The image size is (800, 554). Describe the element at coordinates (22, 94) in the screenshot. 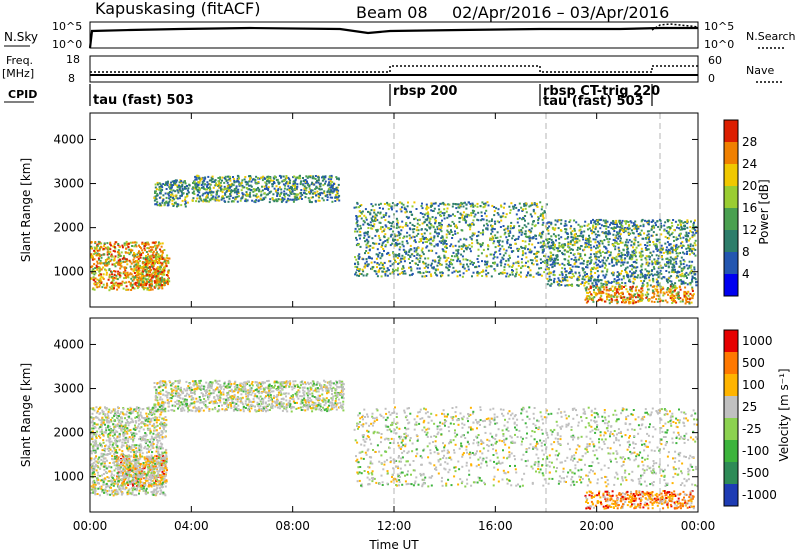

I see `cpid-label: CPID` at that location.